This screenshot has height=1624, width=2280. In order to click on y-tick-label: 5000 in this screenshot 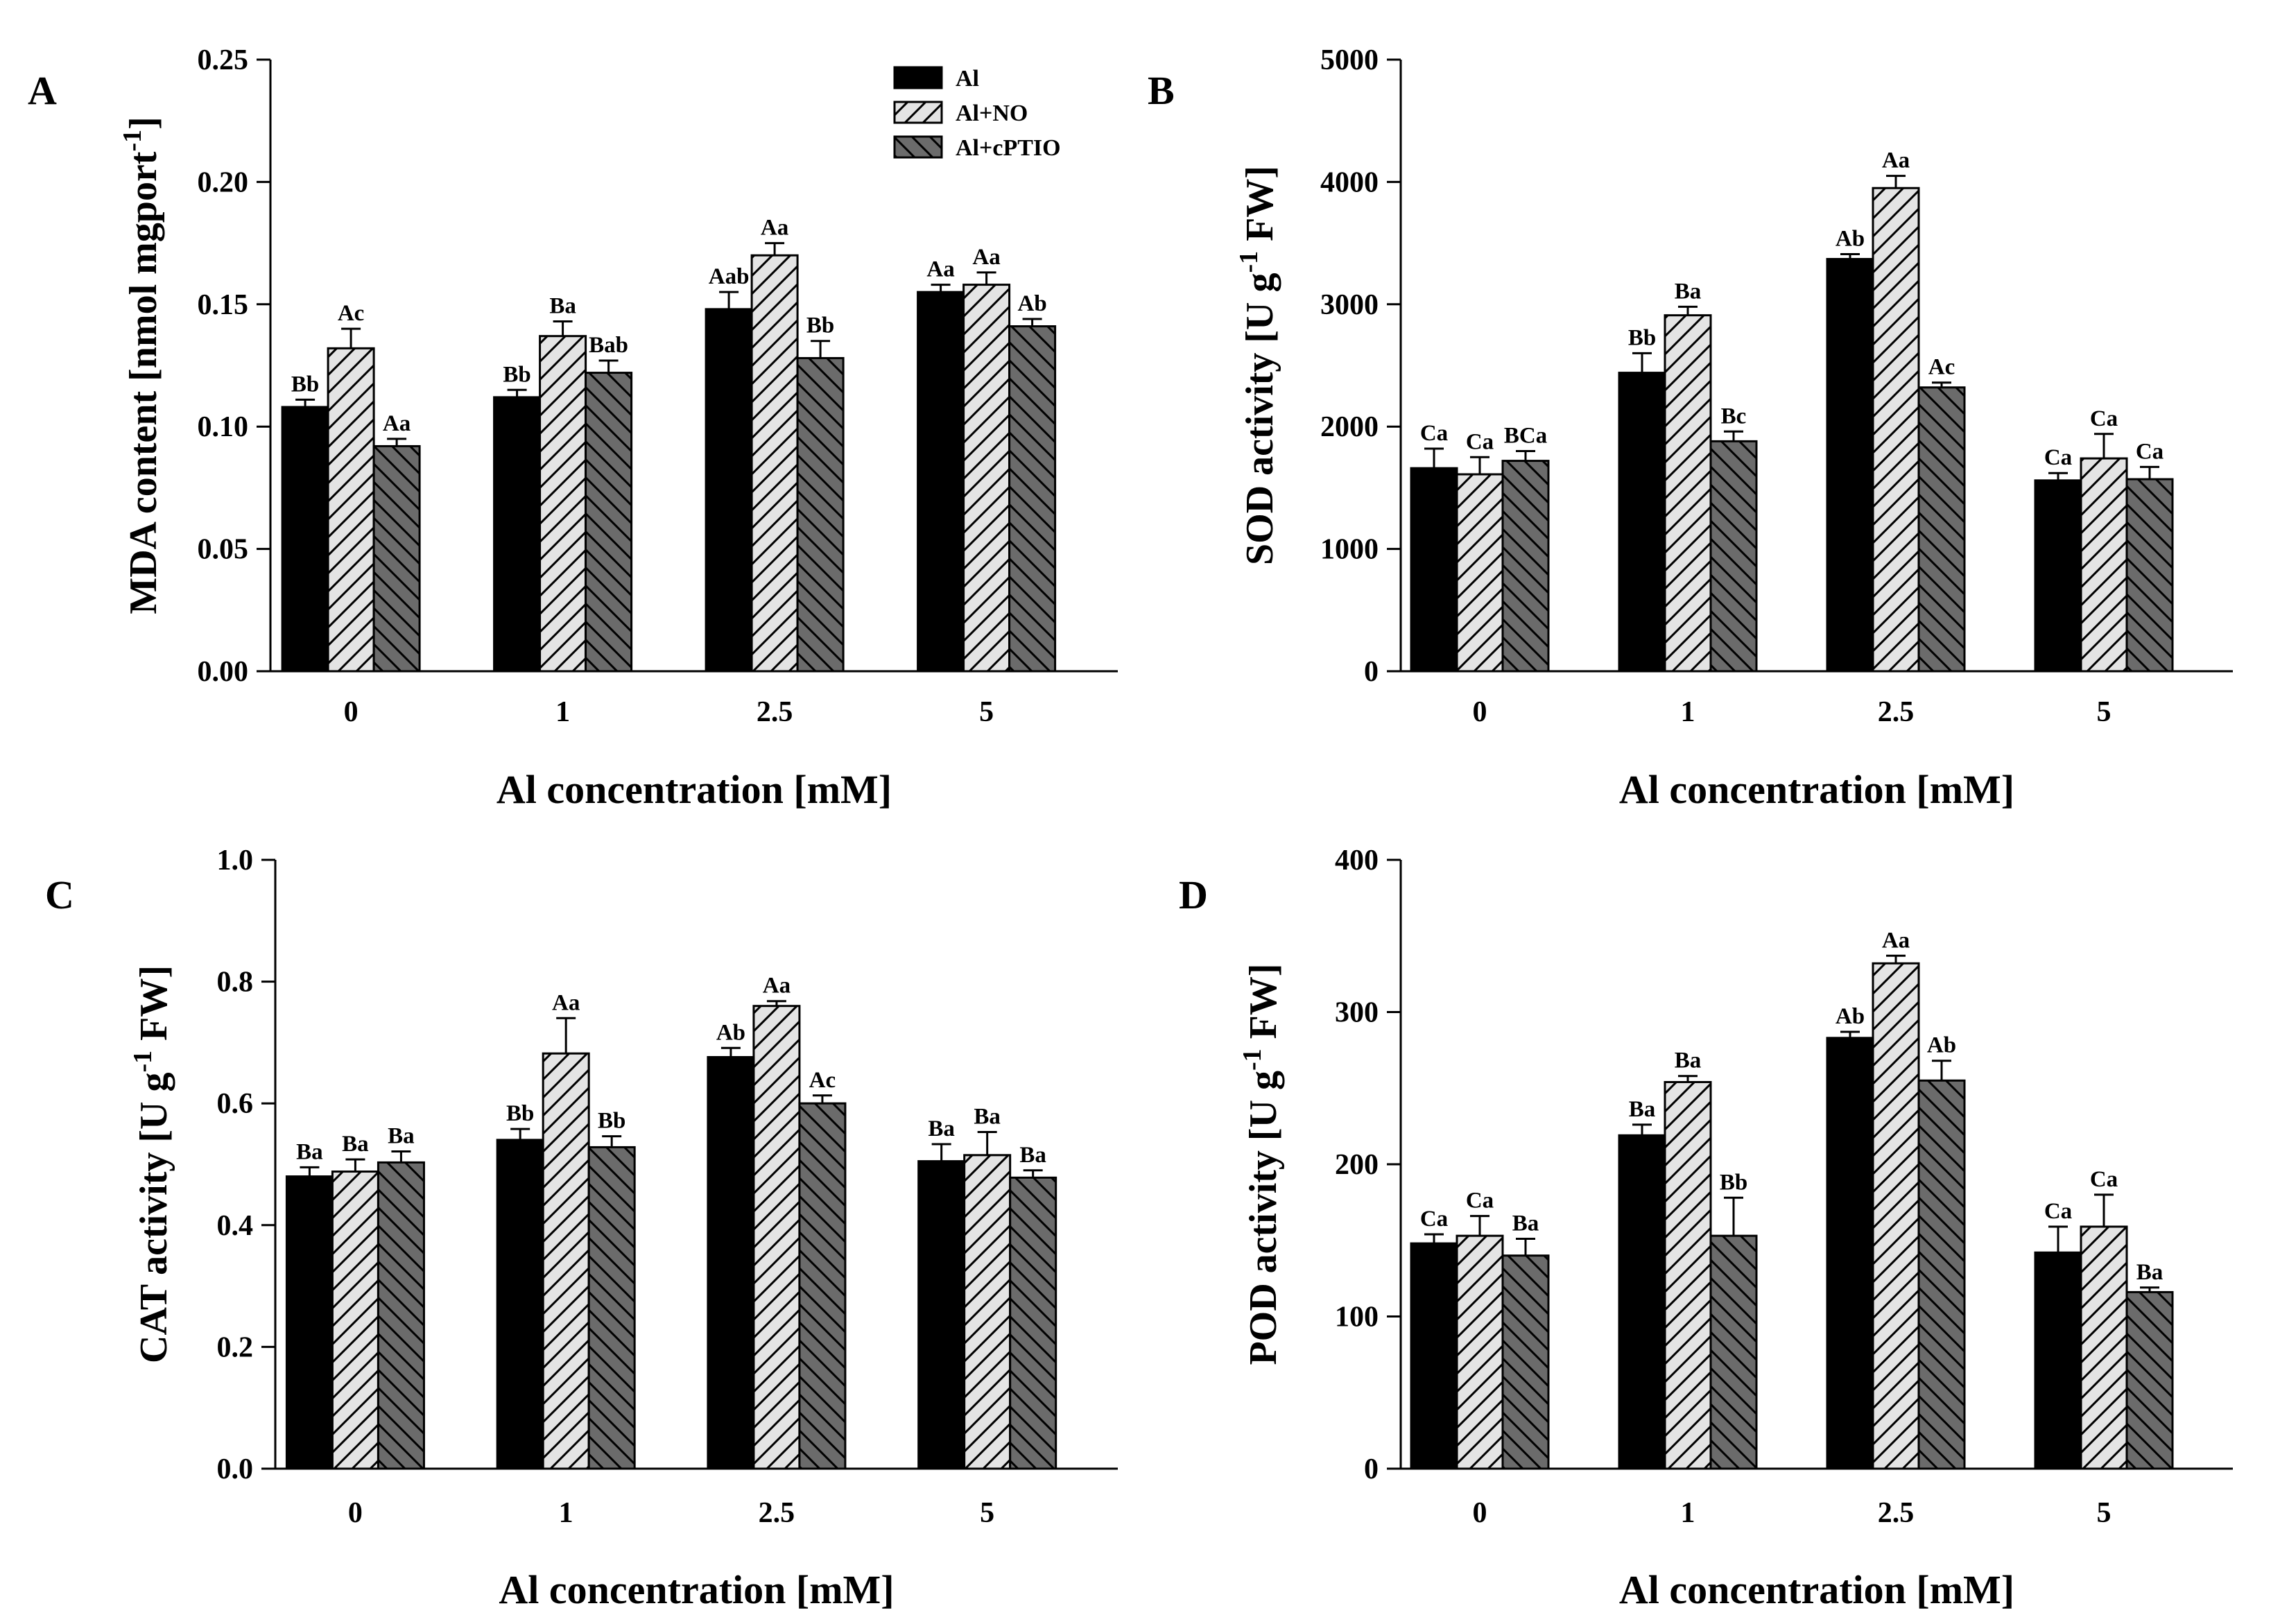, I will do `click(1350, 60)`.